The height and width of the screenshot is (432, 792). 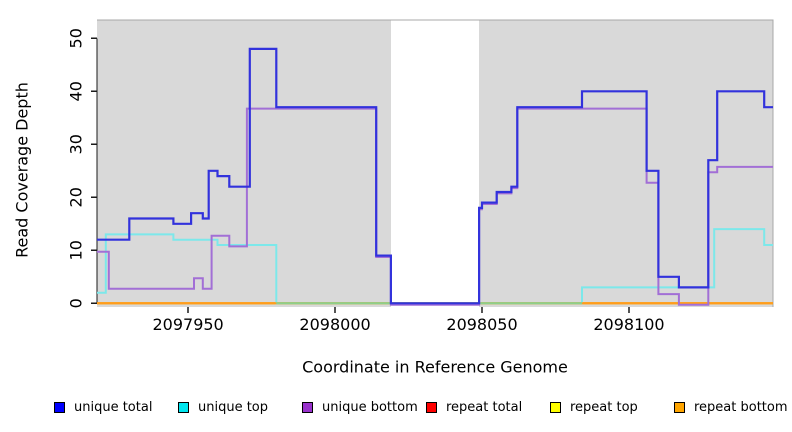 What do you see at coordinates (431, 407) in the screenshot?
I see `legend-swatch-repeat-total` at bounding box center [431, 407].